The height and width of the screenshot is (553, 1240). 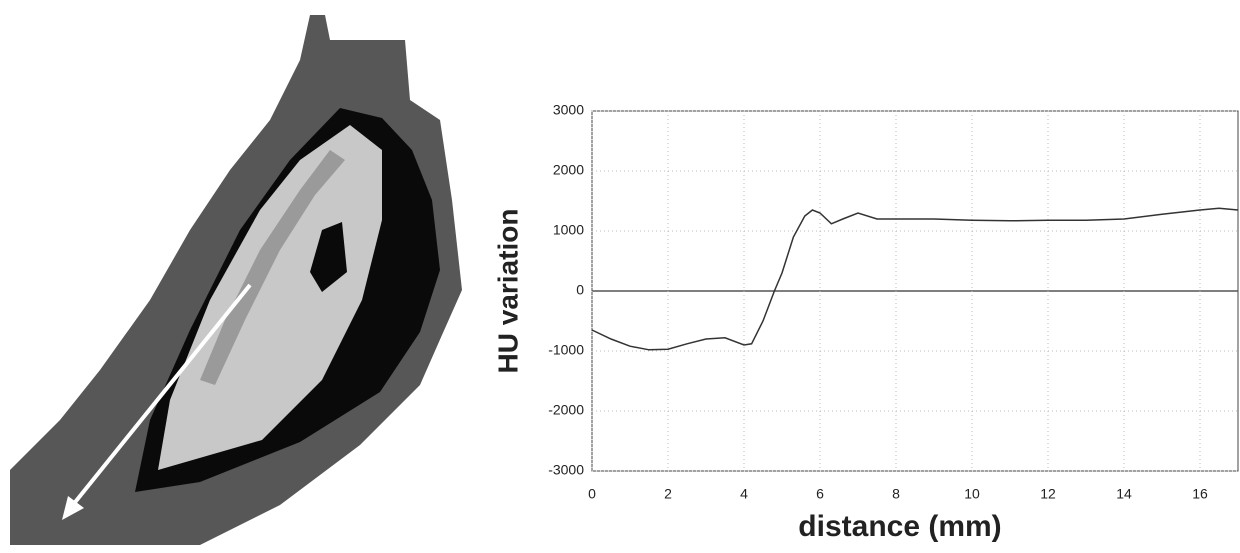 I want to click on arrow-head, so click(x=73, y=508).